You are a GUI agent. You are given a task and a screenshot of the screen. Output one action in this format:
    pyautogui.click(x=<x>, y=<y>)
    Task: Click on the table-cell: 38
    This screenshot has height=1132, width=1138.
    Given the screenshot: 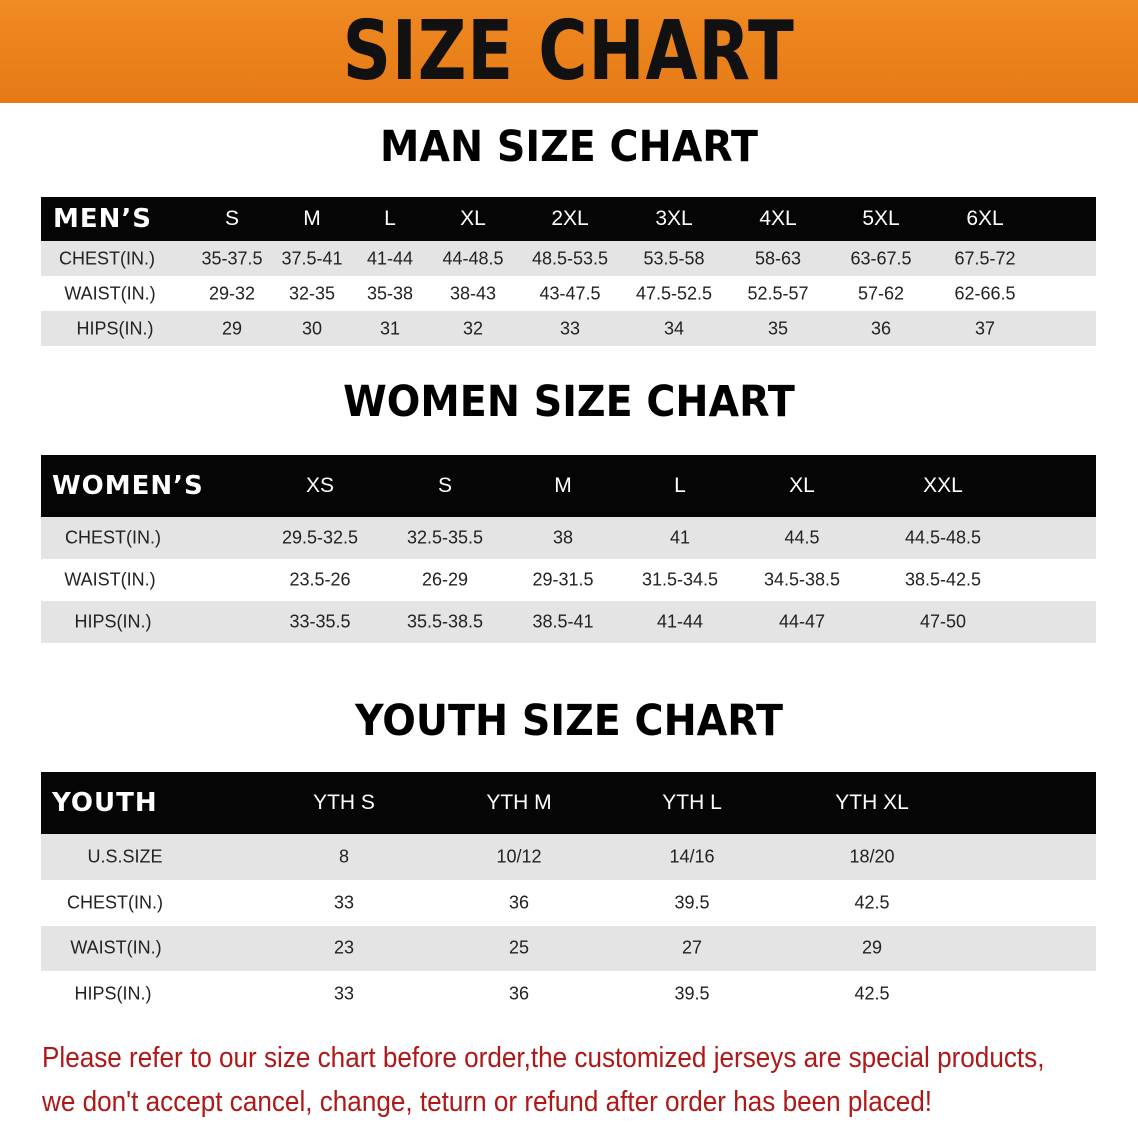 What is the action you would take?
    pyautogui.click(x=563, y=537)
    